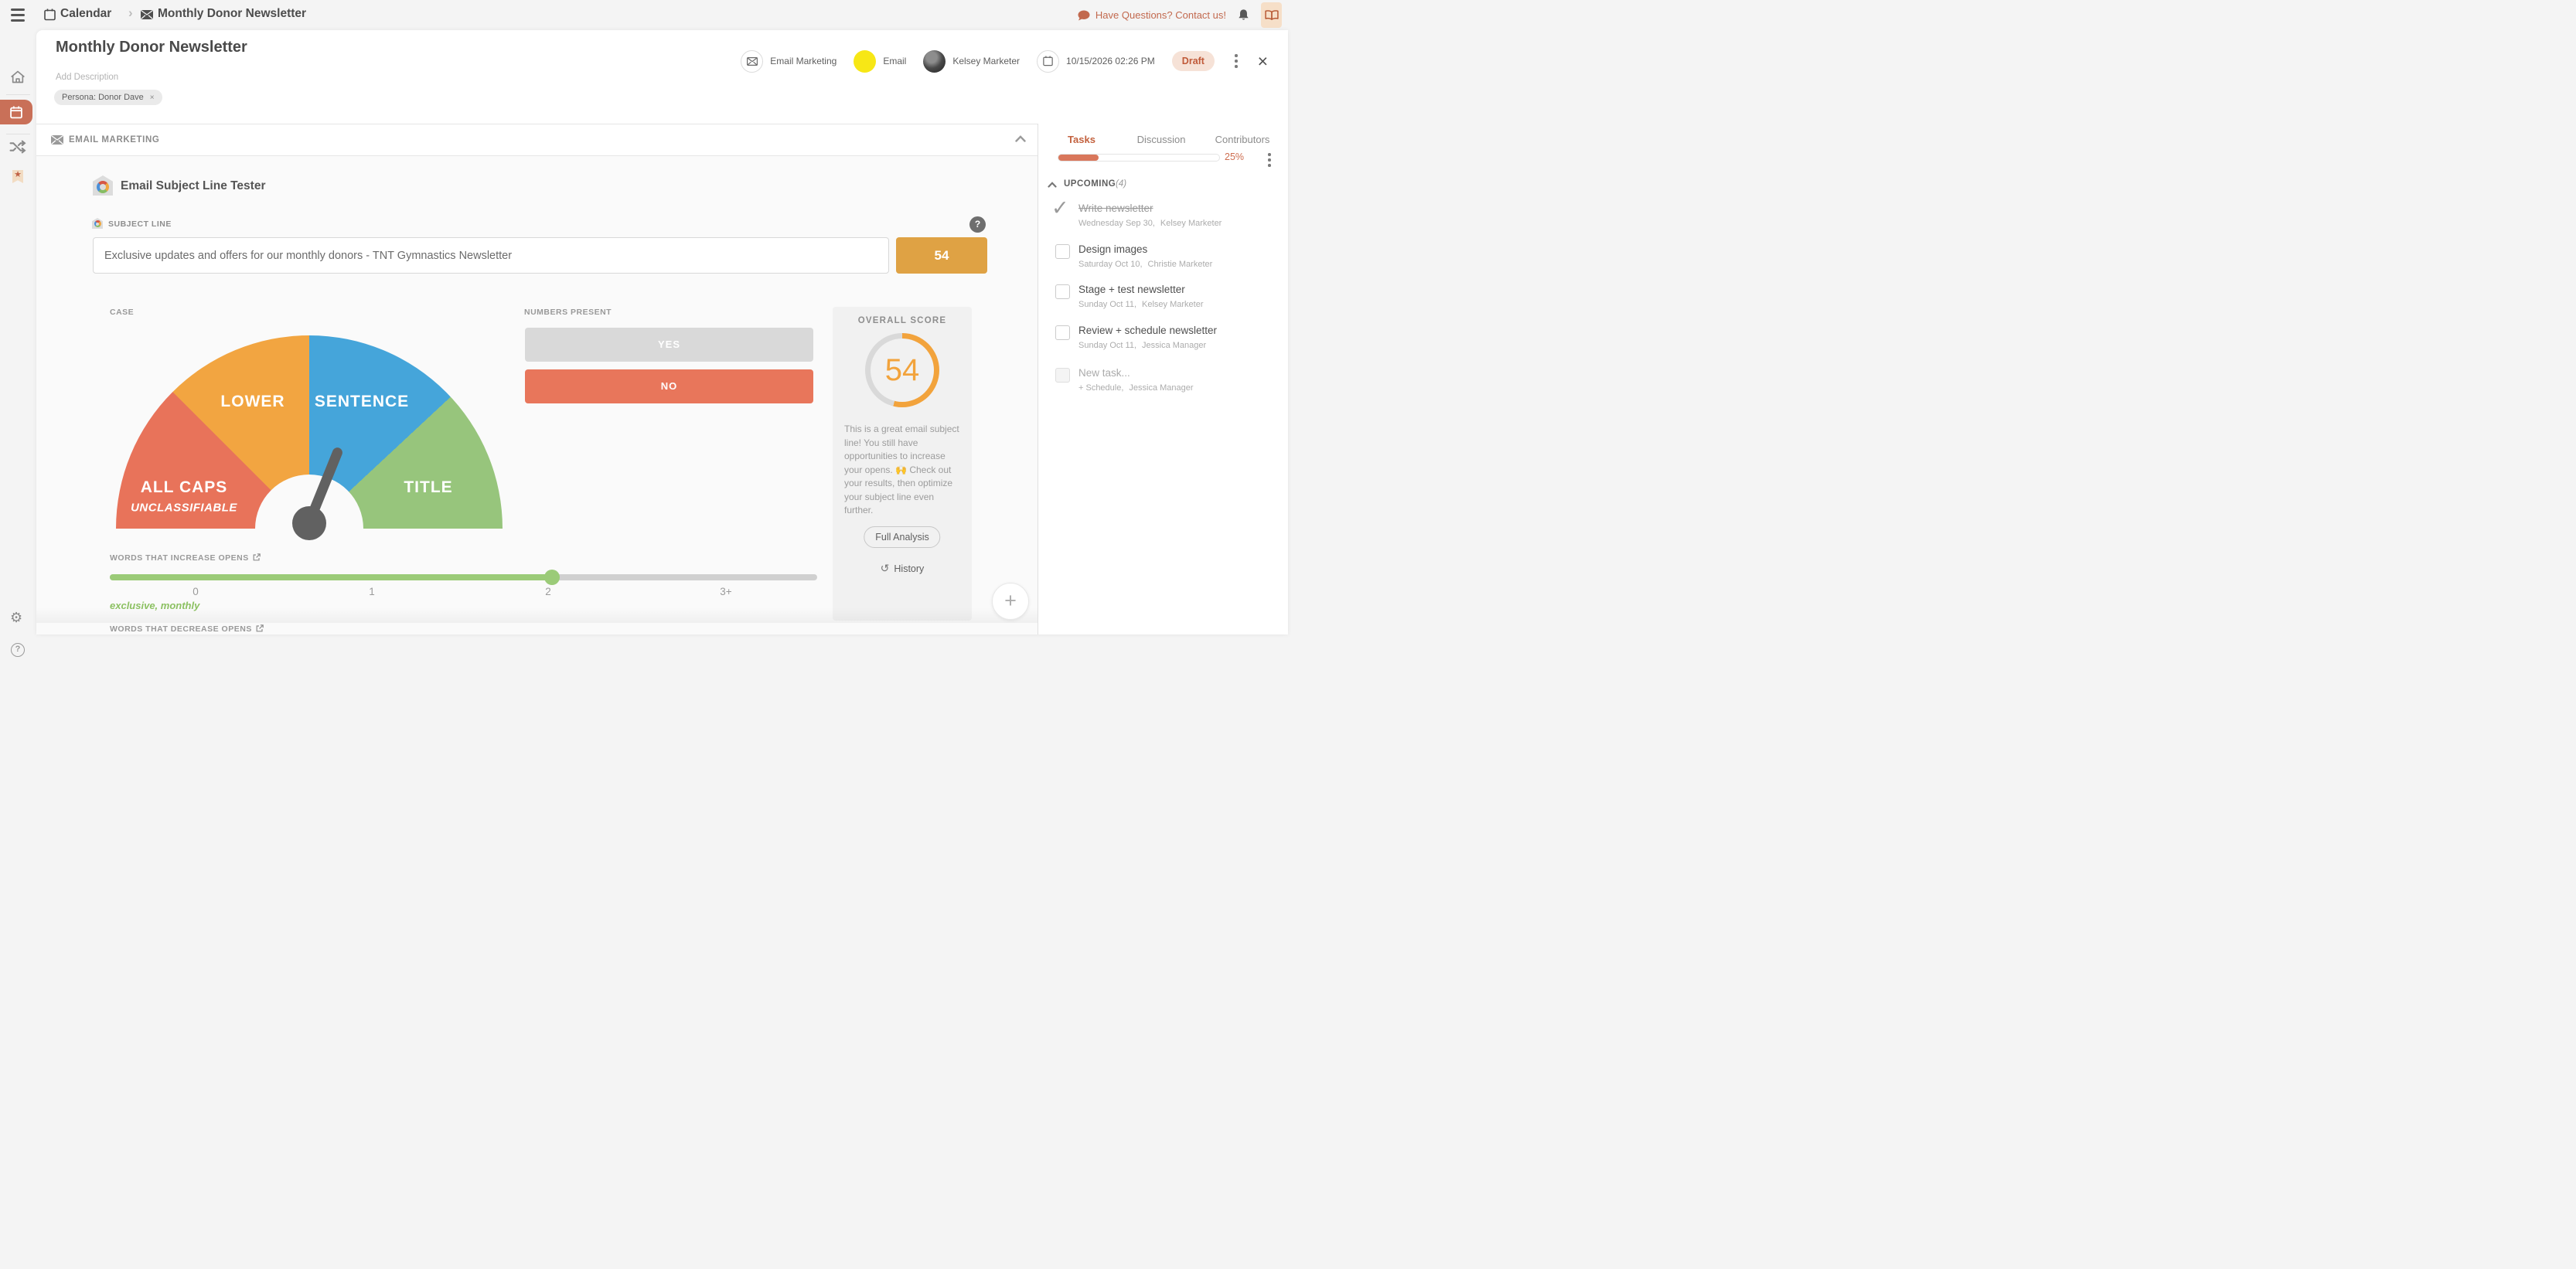  Describe the element at coordinates (232, 13) in the screenshot. I see `breadcrumb-project-title: Monthly Donor Newsletter` at that location.